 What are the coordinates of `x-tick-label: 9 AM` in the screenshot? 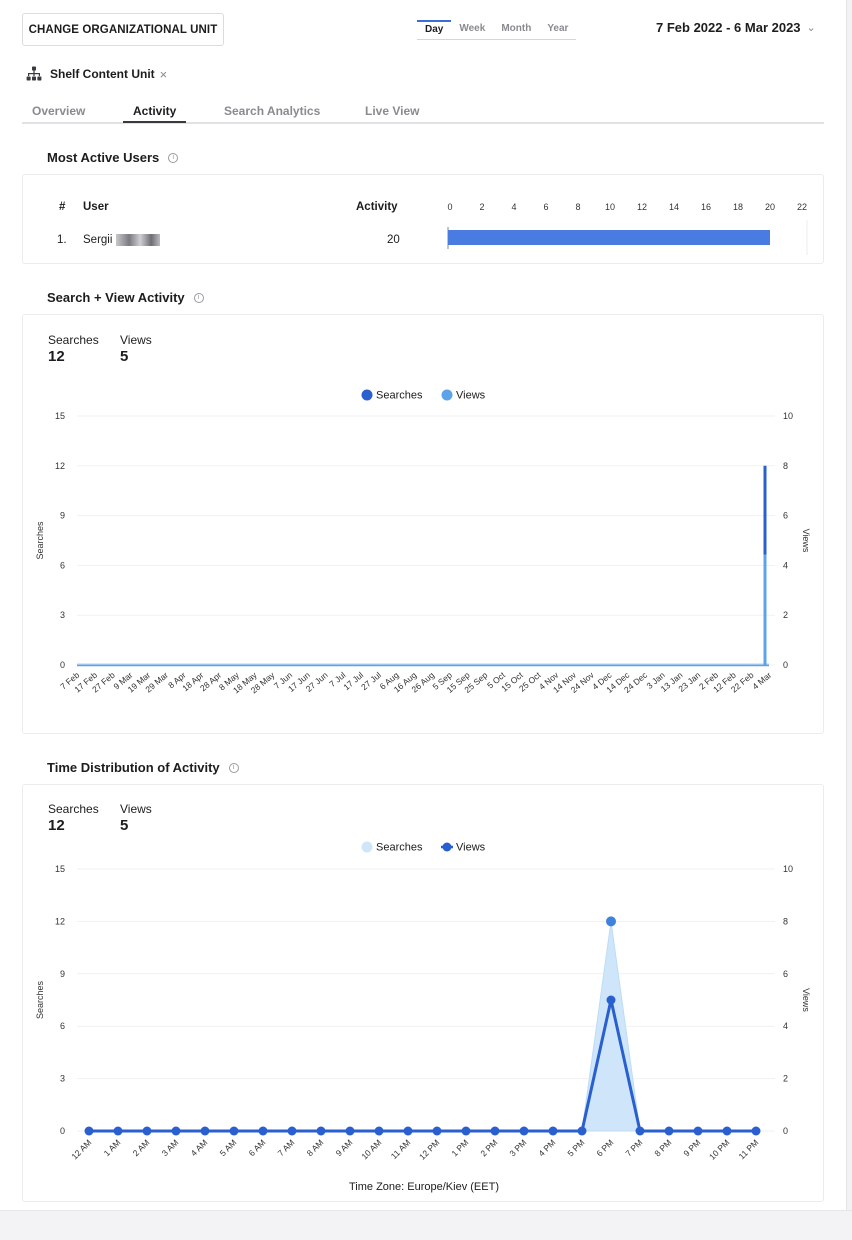 It's located at (344, 1147).